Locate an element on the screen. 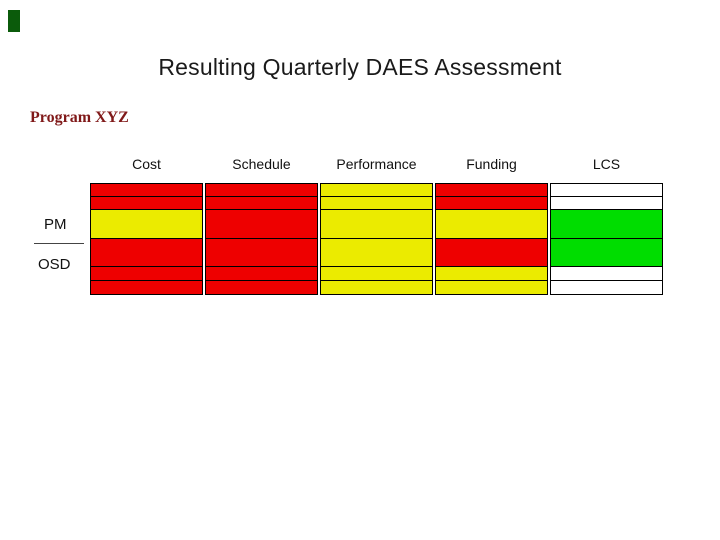  column-header-lcs: LCS is located at coordinates (606, 164).